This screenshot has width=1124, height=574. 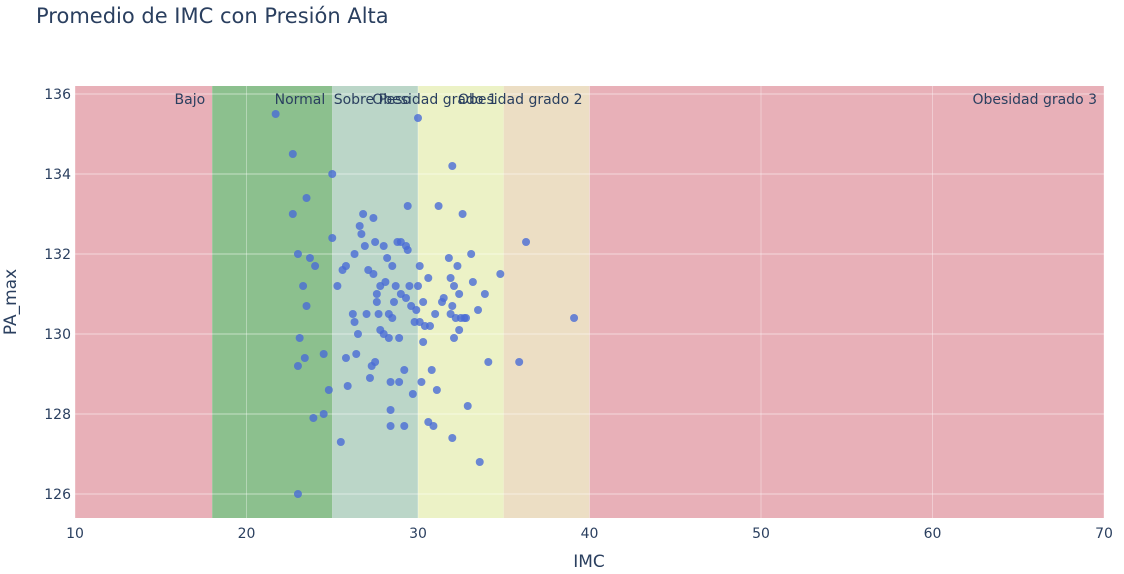 What do you see at coordinates (247, 534) in the screenshot?
I see `x-tick-label: 20` at bounding box center [247, 534].